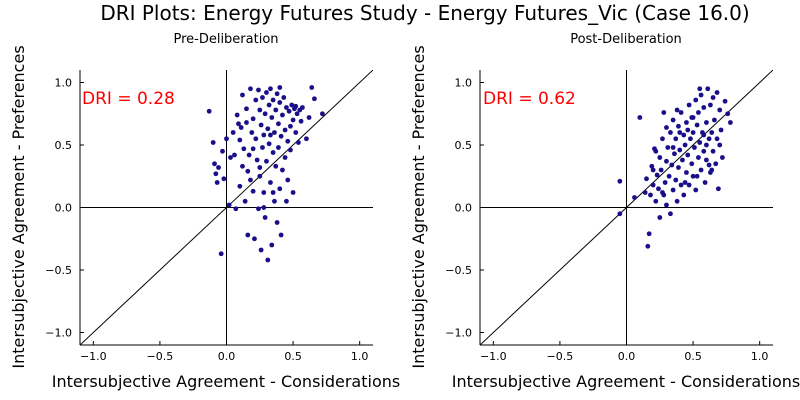 The width and height of the screenshot is (800, 400). What do you see at coordinates (58, 333) in the screenshot?
I see `y-tick-label: −1.0` at bounding box center [58, 333].